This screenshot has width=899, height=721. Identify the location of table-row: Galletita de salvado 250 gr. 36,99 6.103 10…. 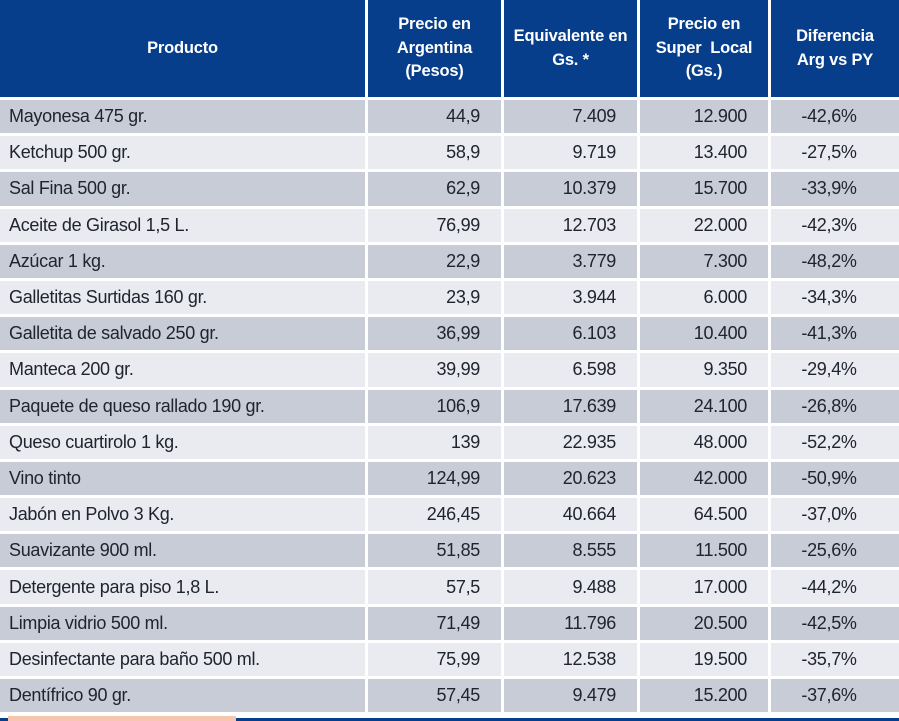
(449, 334).